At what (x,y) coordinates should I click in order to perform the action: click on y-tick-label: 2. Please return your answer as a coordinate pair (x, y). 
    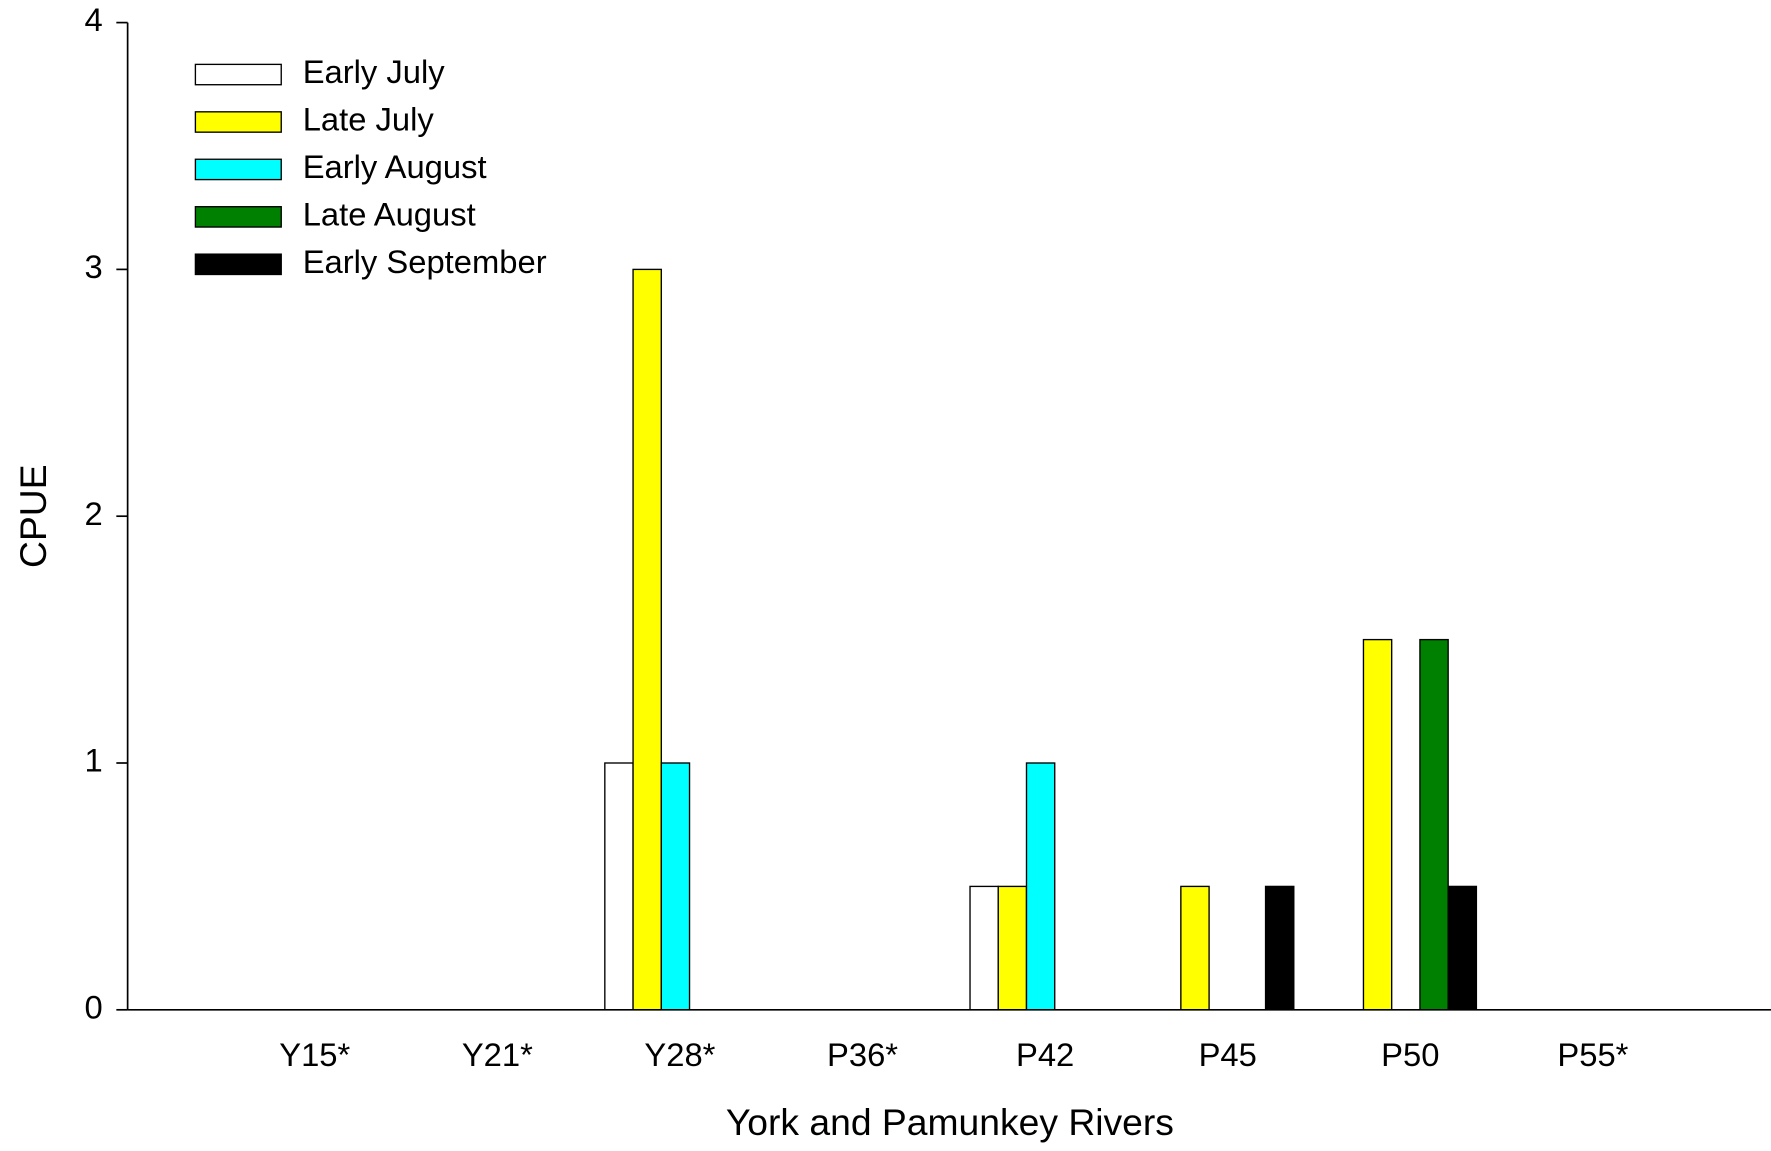
    Looking at the image, I should click on (94, 513).